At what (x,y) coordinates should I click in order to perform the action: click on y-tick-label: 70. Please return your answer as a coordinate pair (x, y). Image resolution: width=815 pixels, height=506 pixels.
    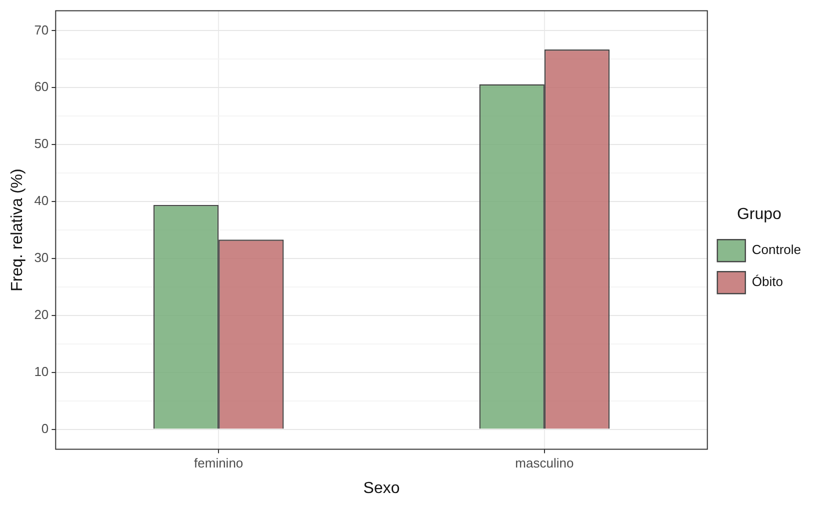
    Looking at the image, I should click on (41, 30).